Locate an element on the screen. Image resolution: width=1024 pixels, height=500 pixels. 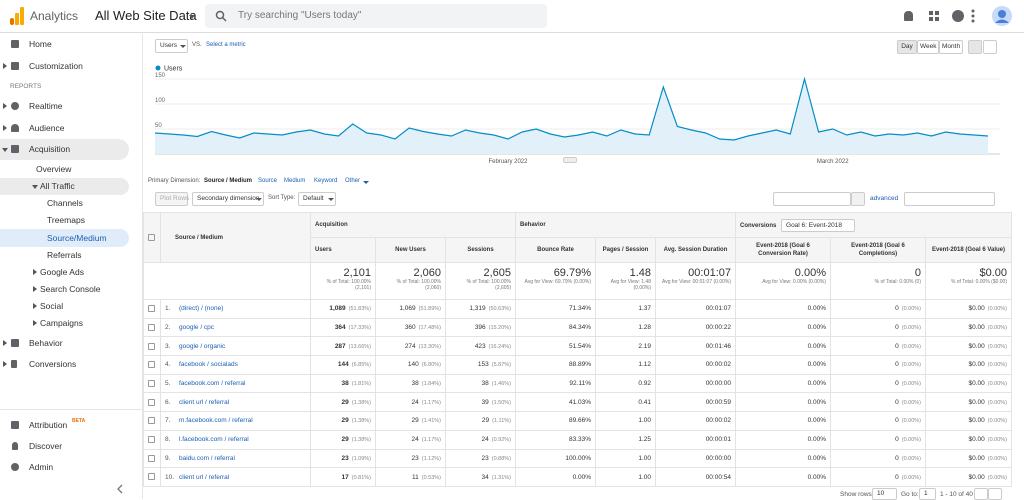
dimension-option: Other is located at coordinates (353, 181).